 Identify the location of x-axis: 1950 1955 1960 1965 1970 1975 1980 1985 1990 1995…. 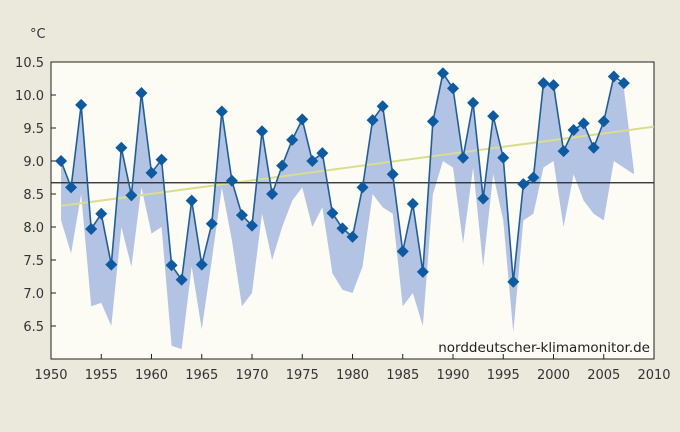
(352, 368).